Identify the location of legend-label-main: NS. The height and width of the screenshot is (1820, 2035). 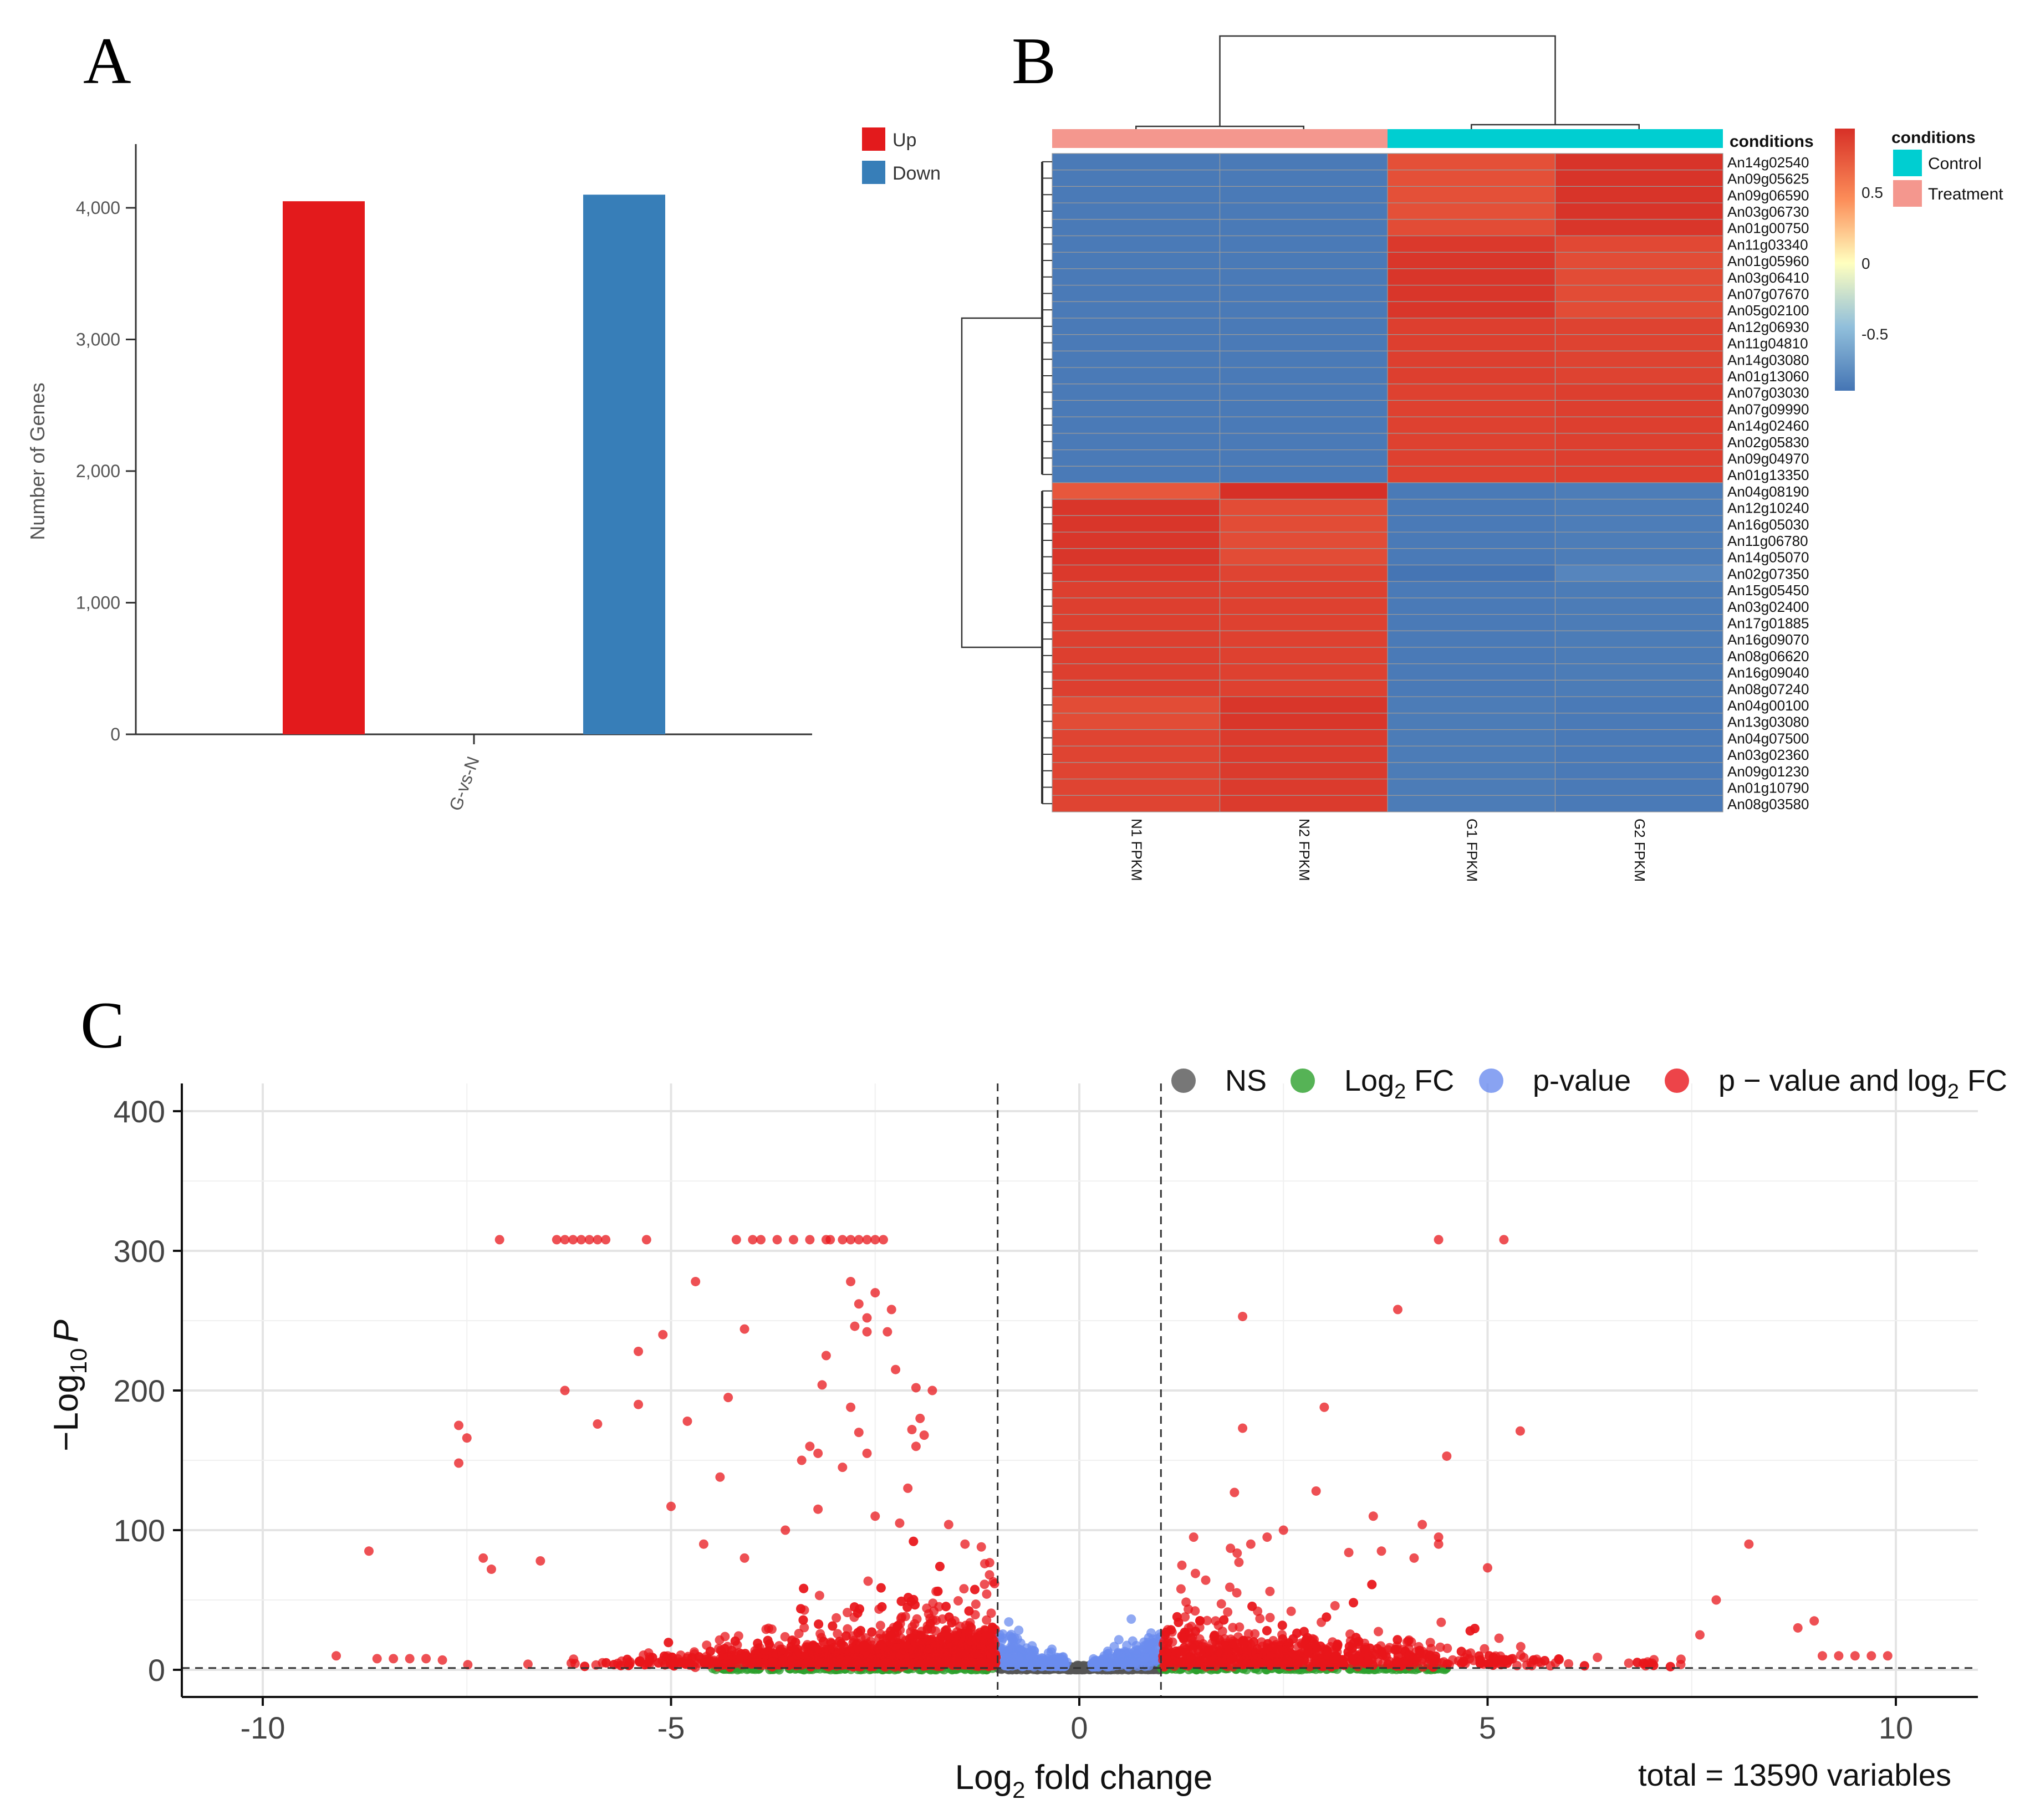
(1246, 1080).